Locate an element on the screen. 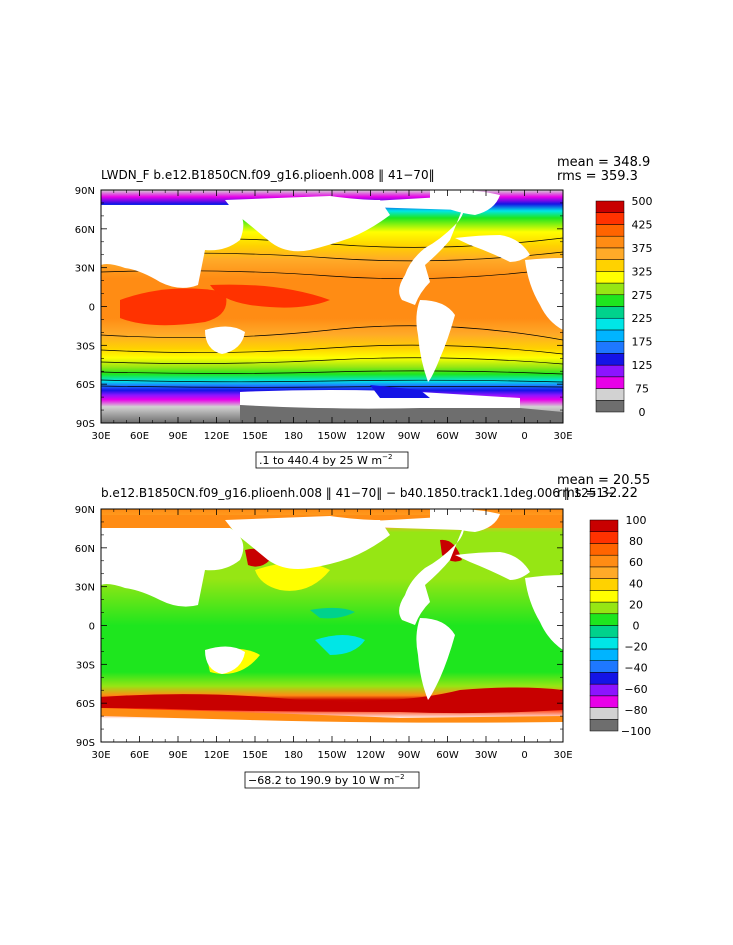 This screenshot has width=733, height=945. panel-2-lat-tick-label: 30N is located at coordinates (85, 588).